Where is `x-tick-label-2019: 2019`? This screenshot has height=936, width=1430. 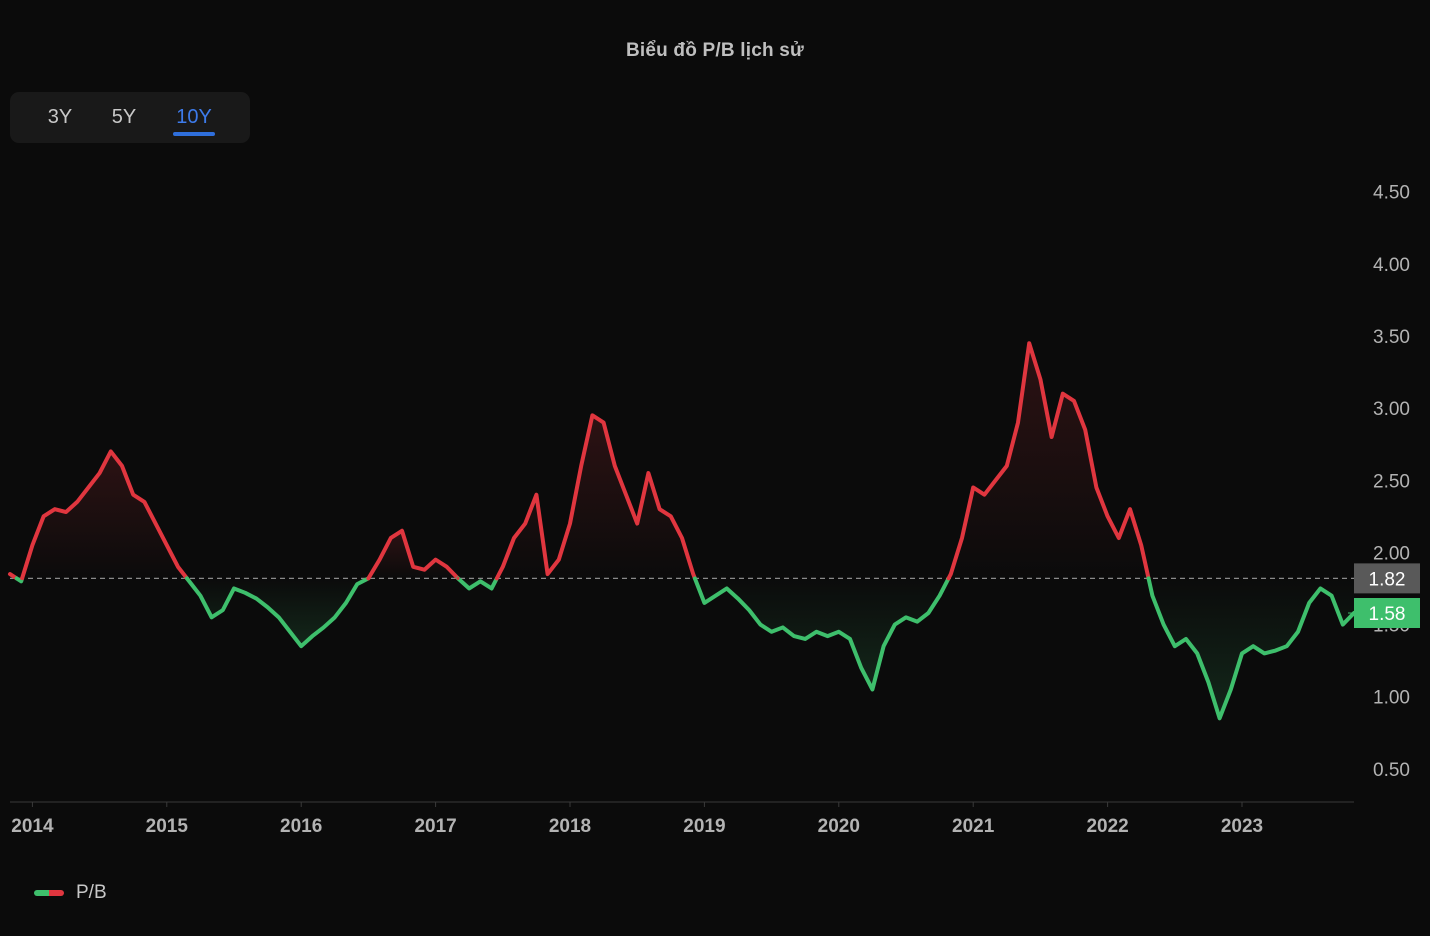 x-tick-label-2019: 2019 is located at coordinates (704, 826).